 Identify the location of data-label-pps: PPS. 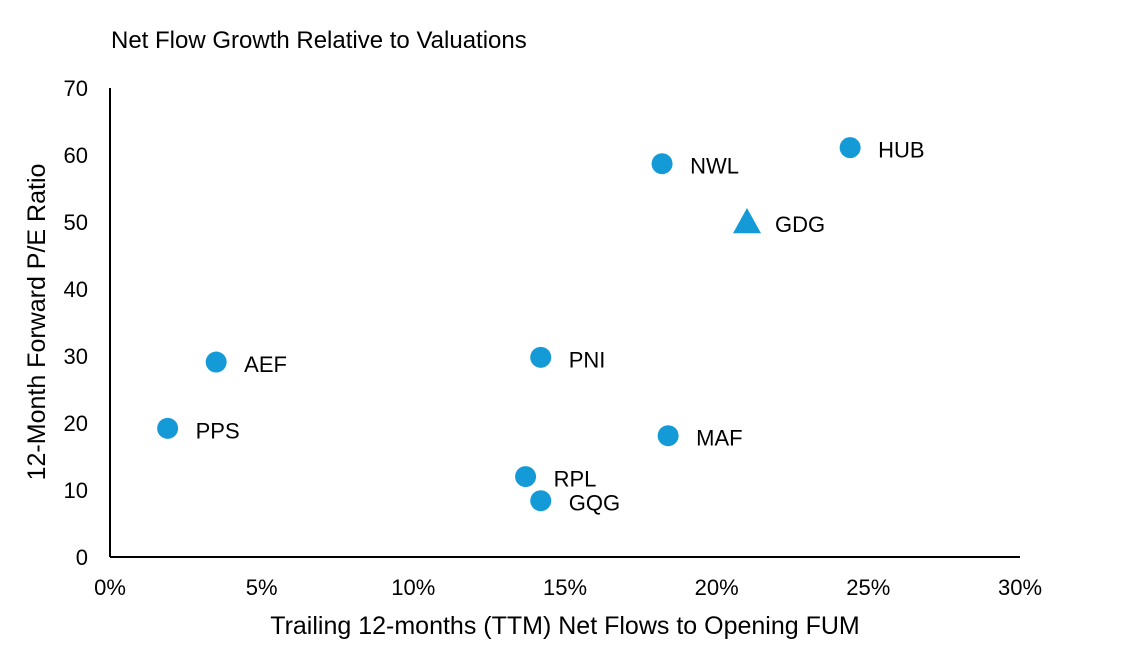
(218, 430).